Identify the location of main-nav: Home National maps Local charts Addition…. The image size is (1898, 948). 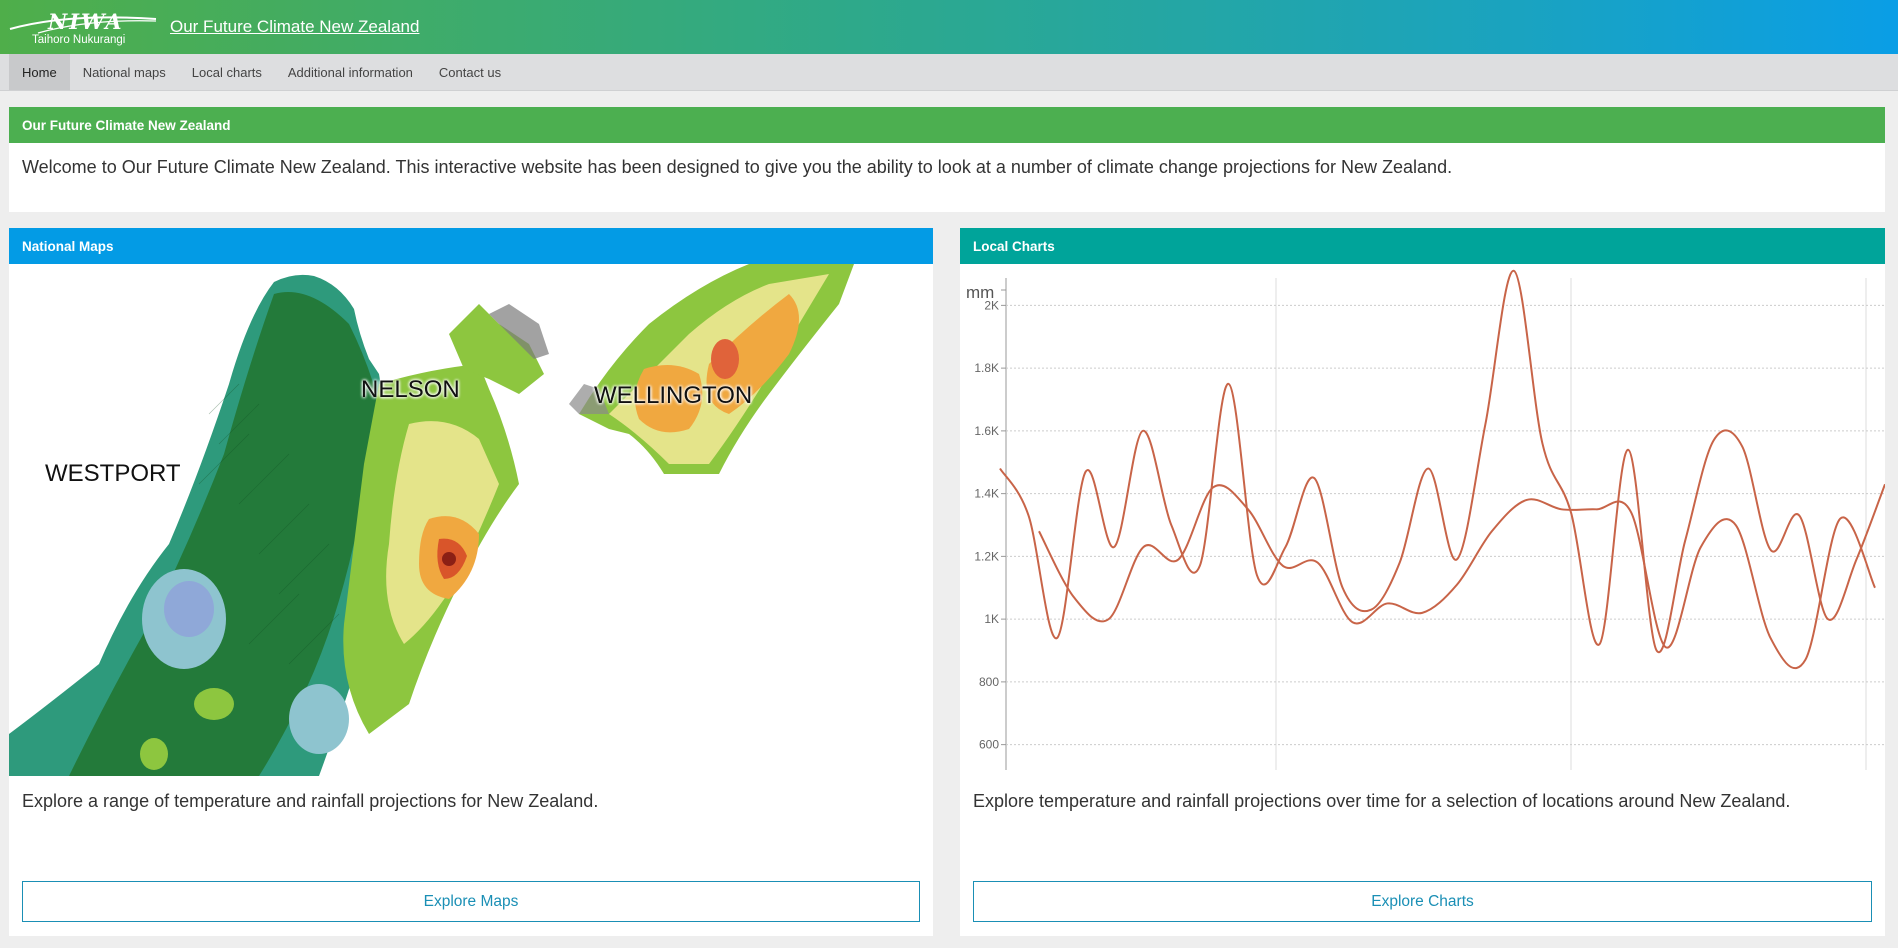
(949, 72).